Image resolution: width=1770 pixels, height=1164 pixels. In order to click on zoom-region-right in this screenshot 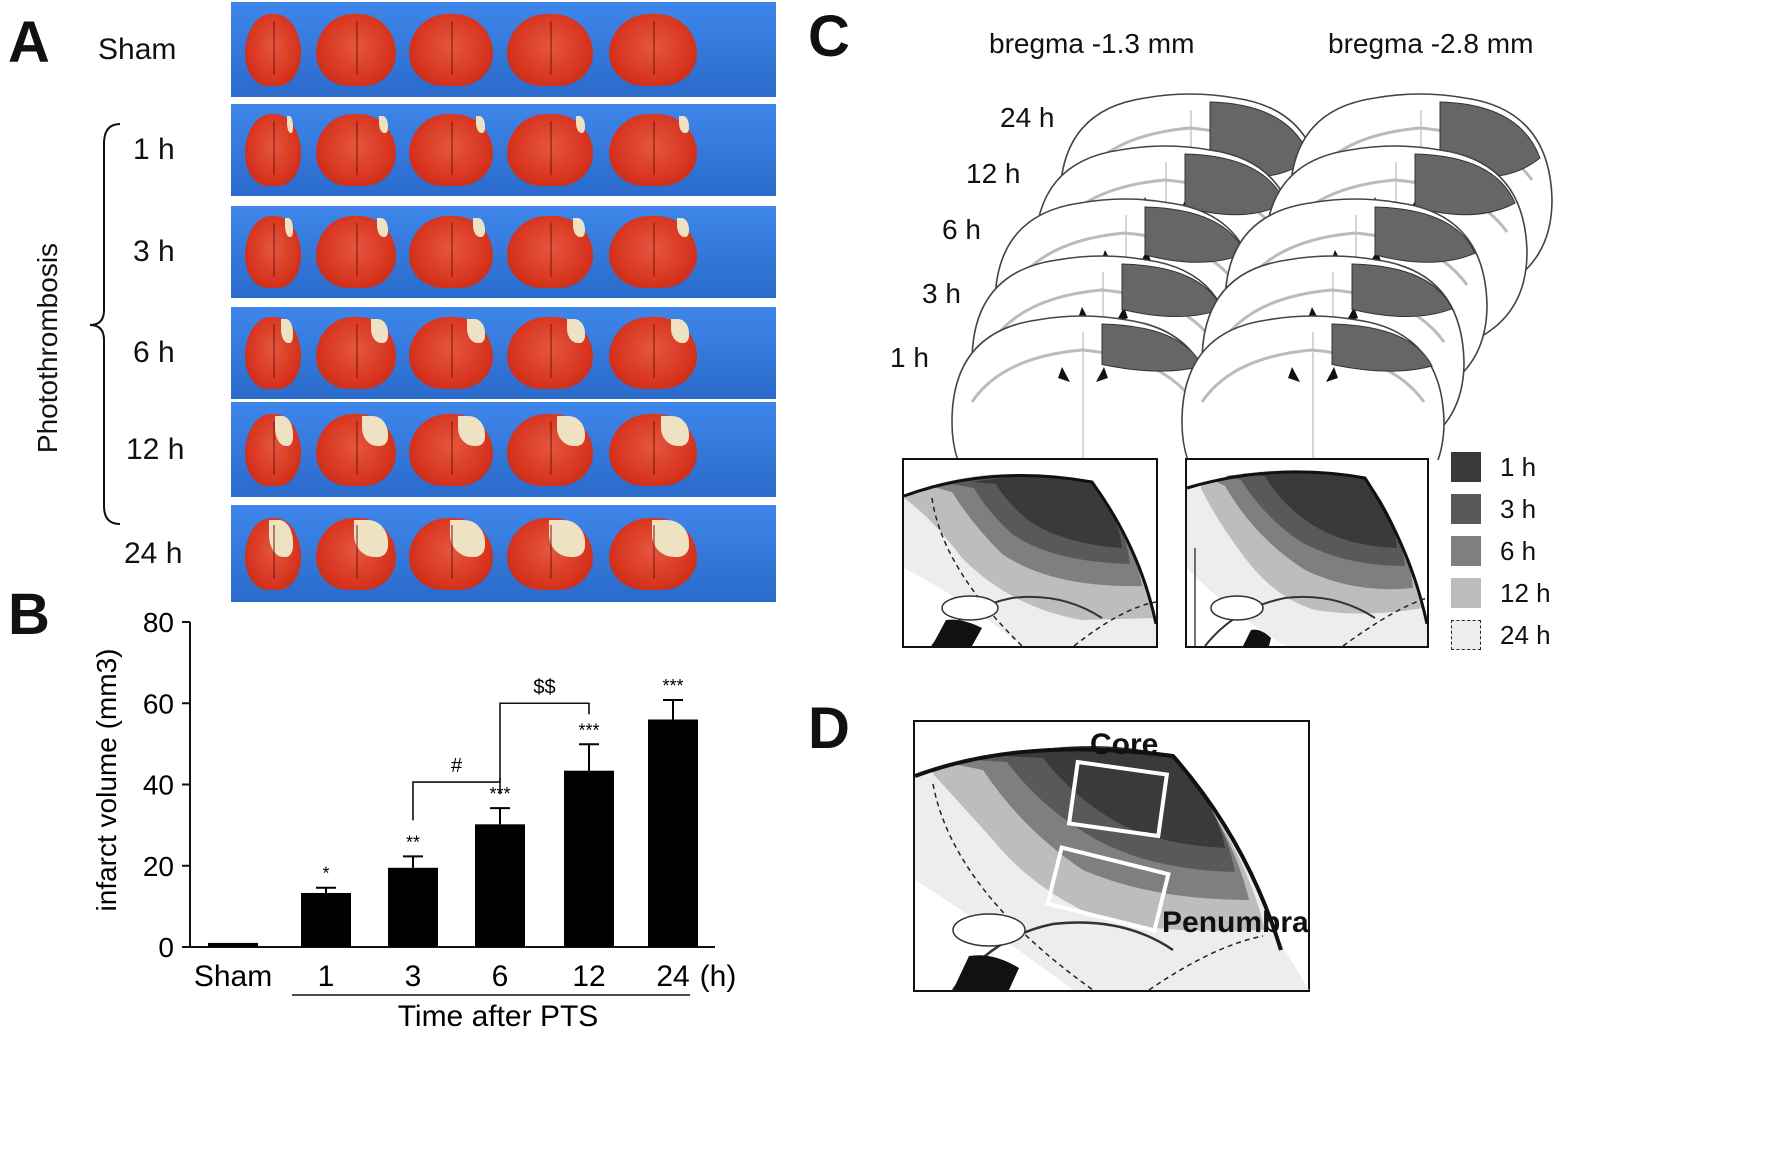, I will do `click(1307, 553)`.